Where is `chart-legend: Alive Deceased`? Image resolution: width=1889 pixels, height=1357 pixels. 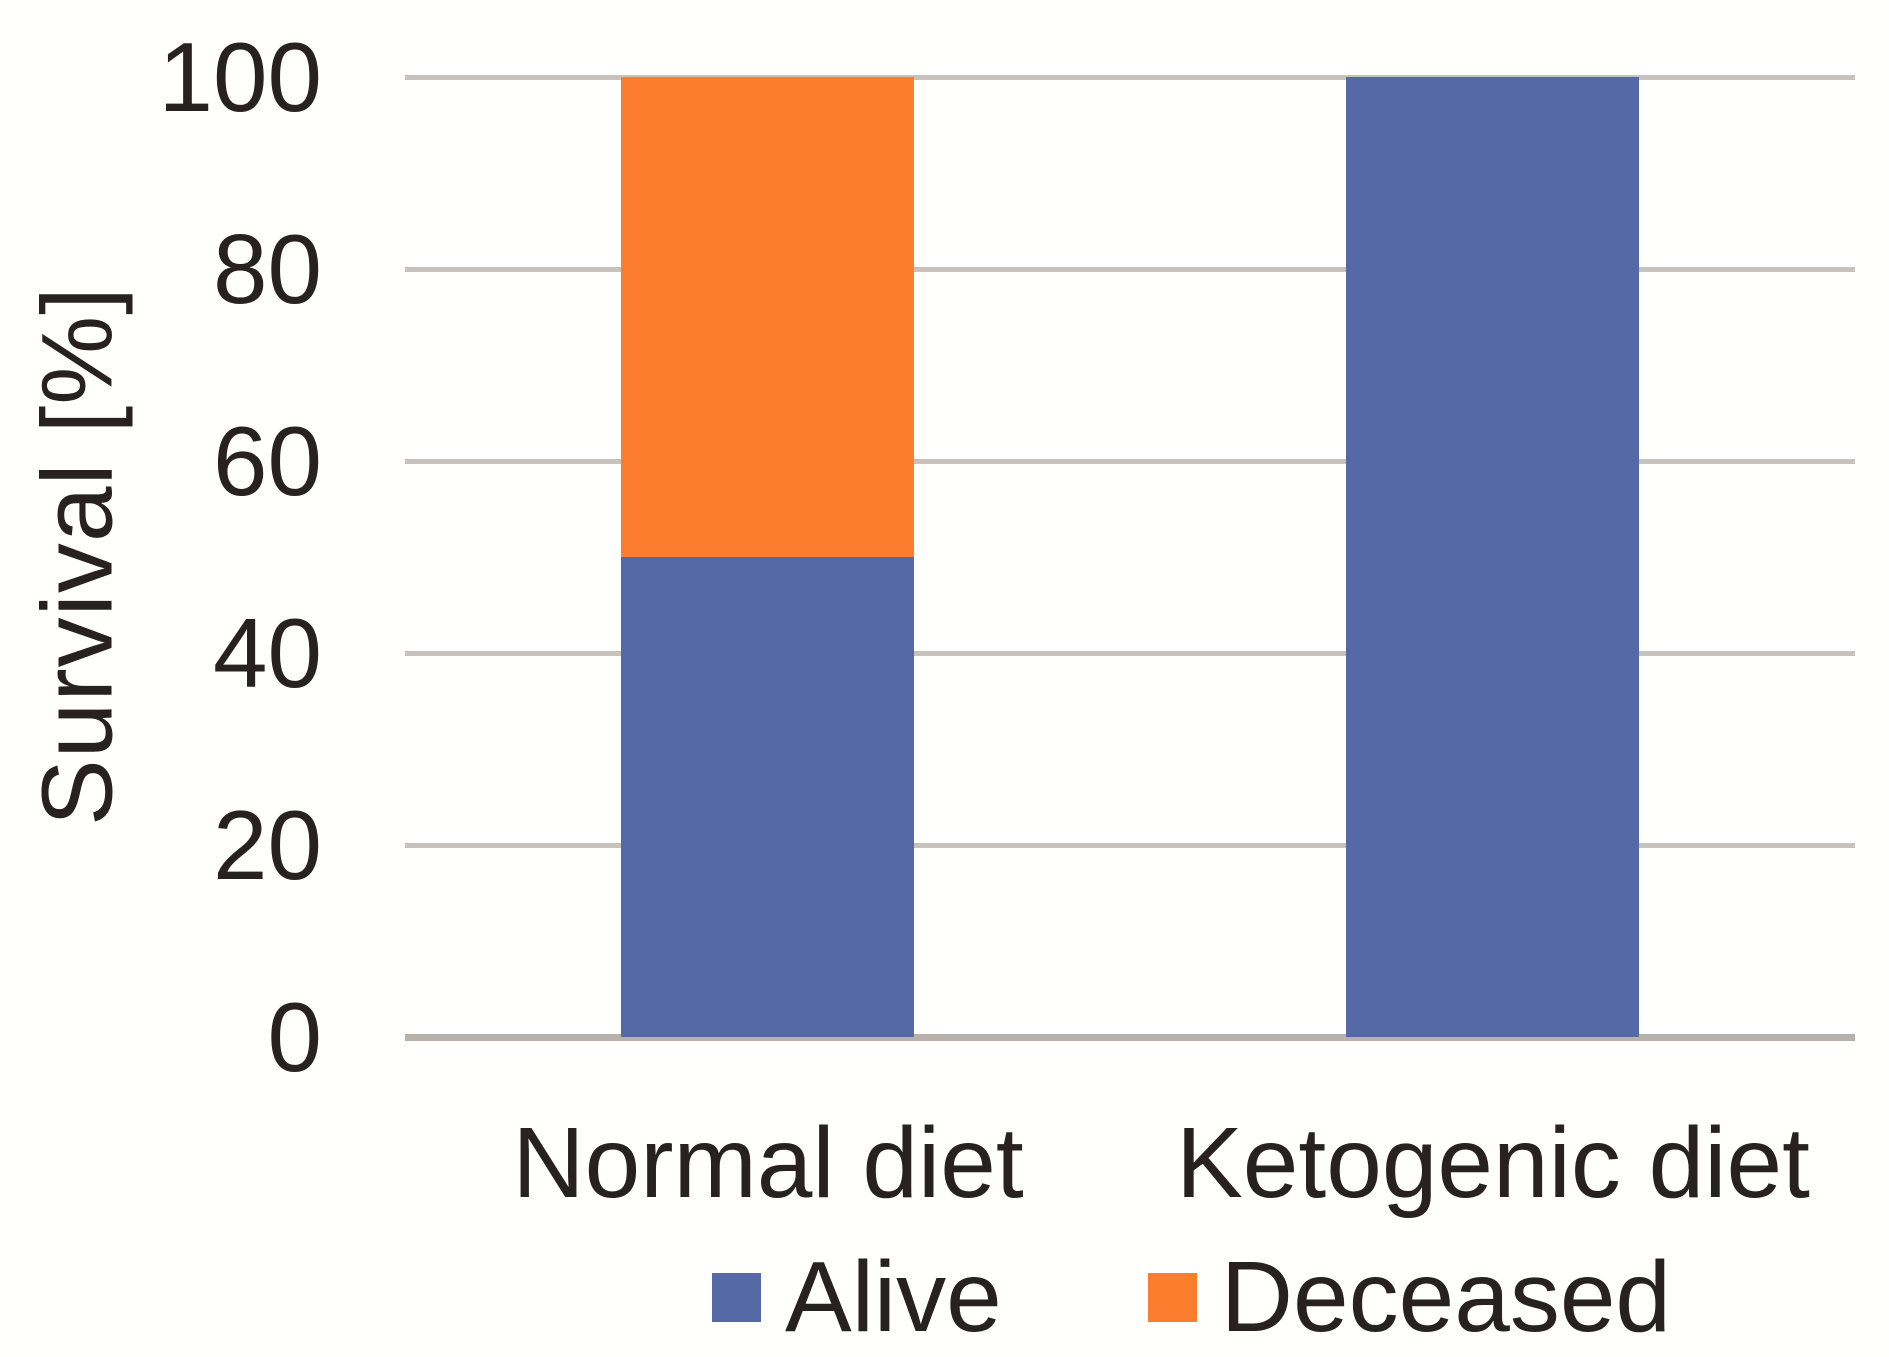
chart-legend: Alive Deceased is located at coordinates (1191, 1297).